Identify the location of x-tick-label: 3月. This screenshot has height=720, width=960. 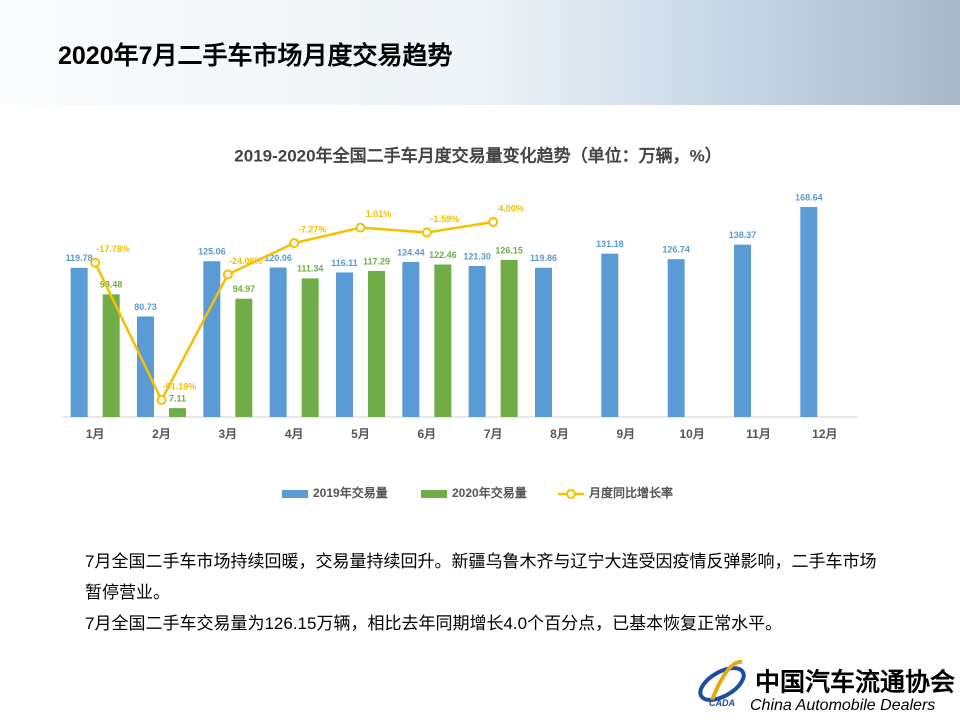
(227, 434).